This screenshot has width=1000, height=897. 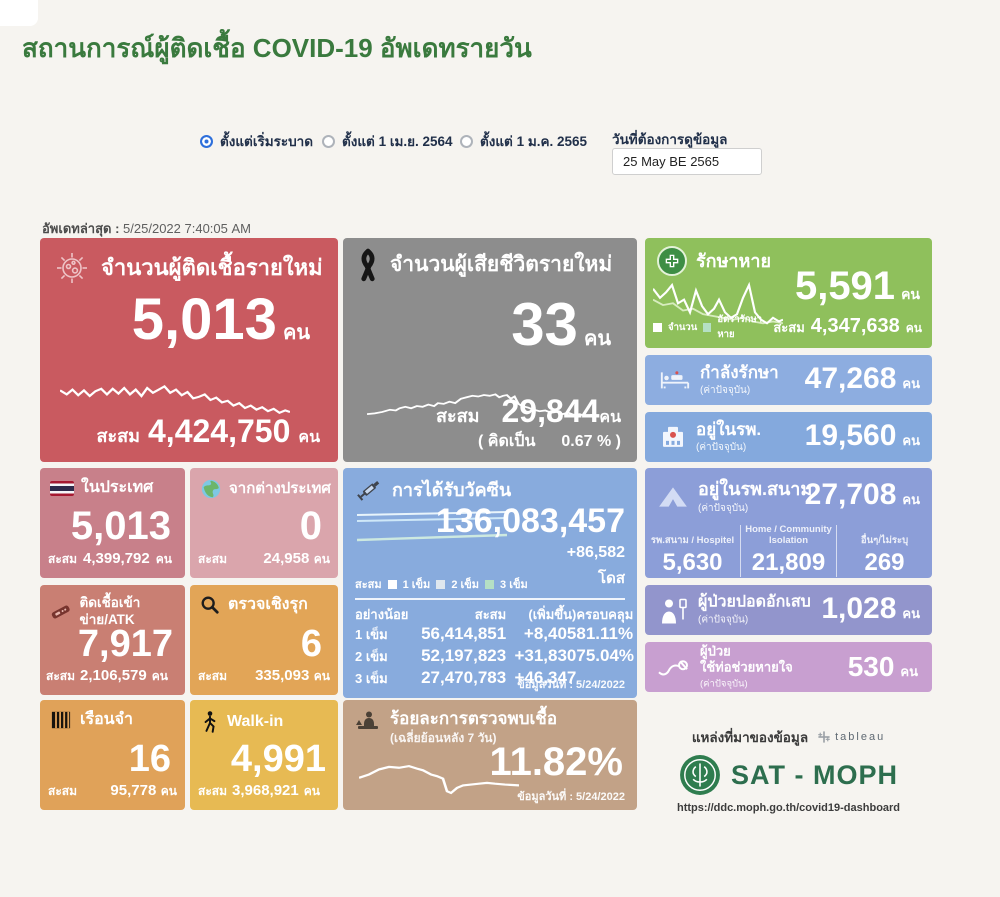 I want to click on tent-icon, so click(x=673, y=497).